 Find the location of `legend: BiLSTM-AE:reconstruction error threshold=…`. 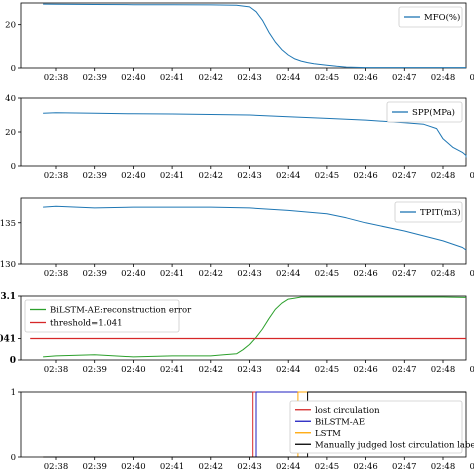

legend: BiLSTM-AE:reconstruction error threshold=… is located at coordinates (108, 316).